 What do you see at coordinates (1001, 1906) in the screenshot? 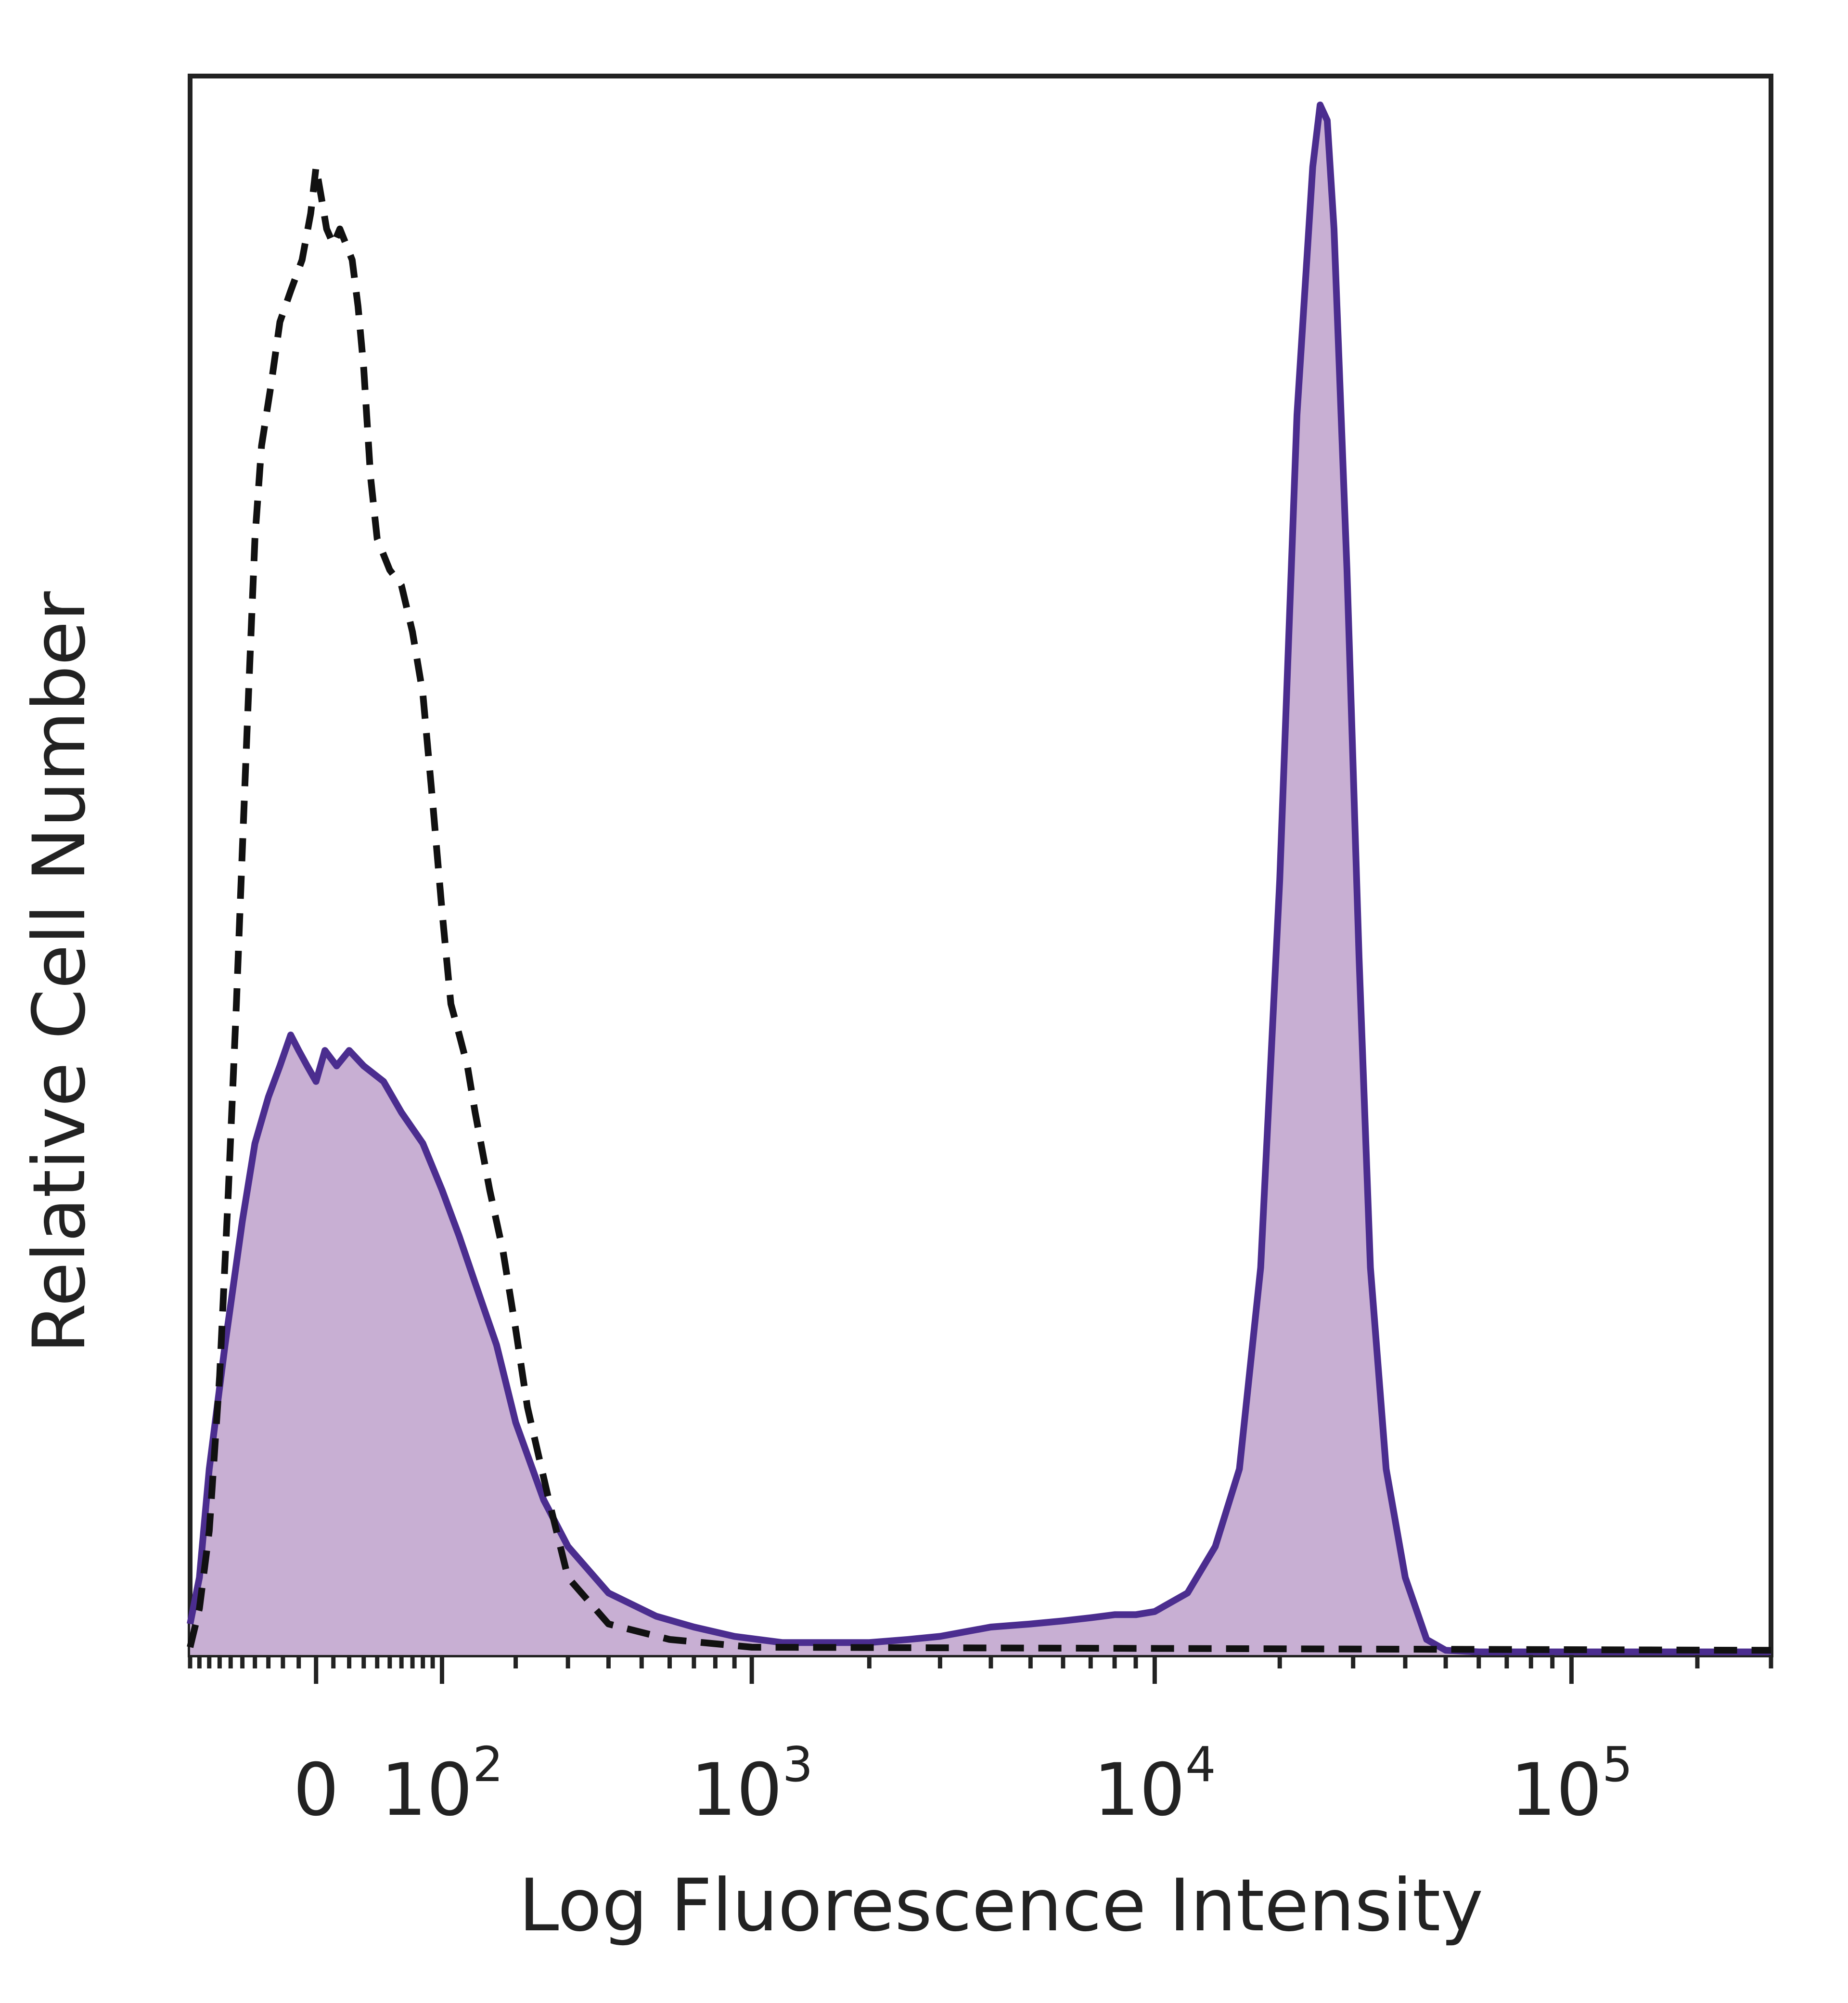
I see `x-axis-title: Log Fluorescence Intensity` at bounding box center [1001, 1906].